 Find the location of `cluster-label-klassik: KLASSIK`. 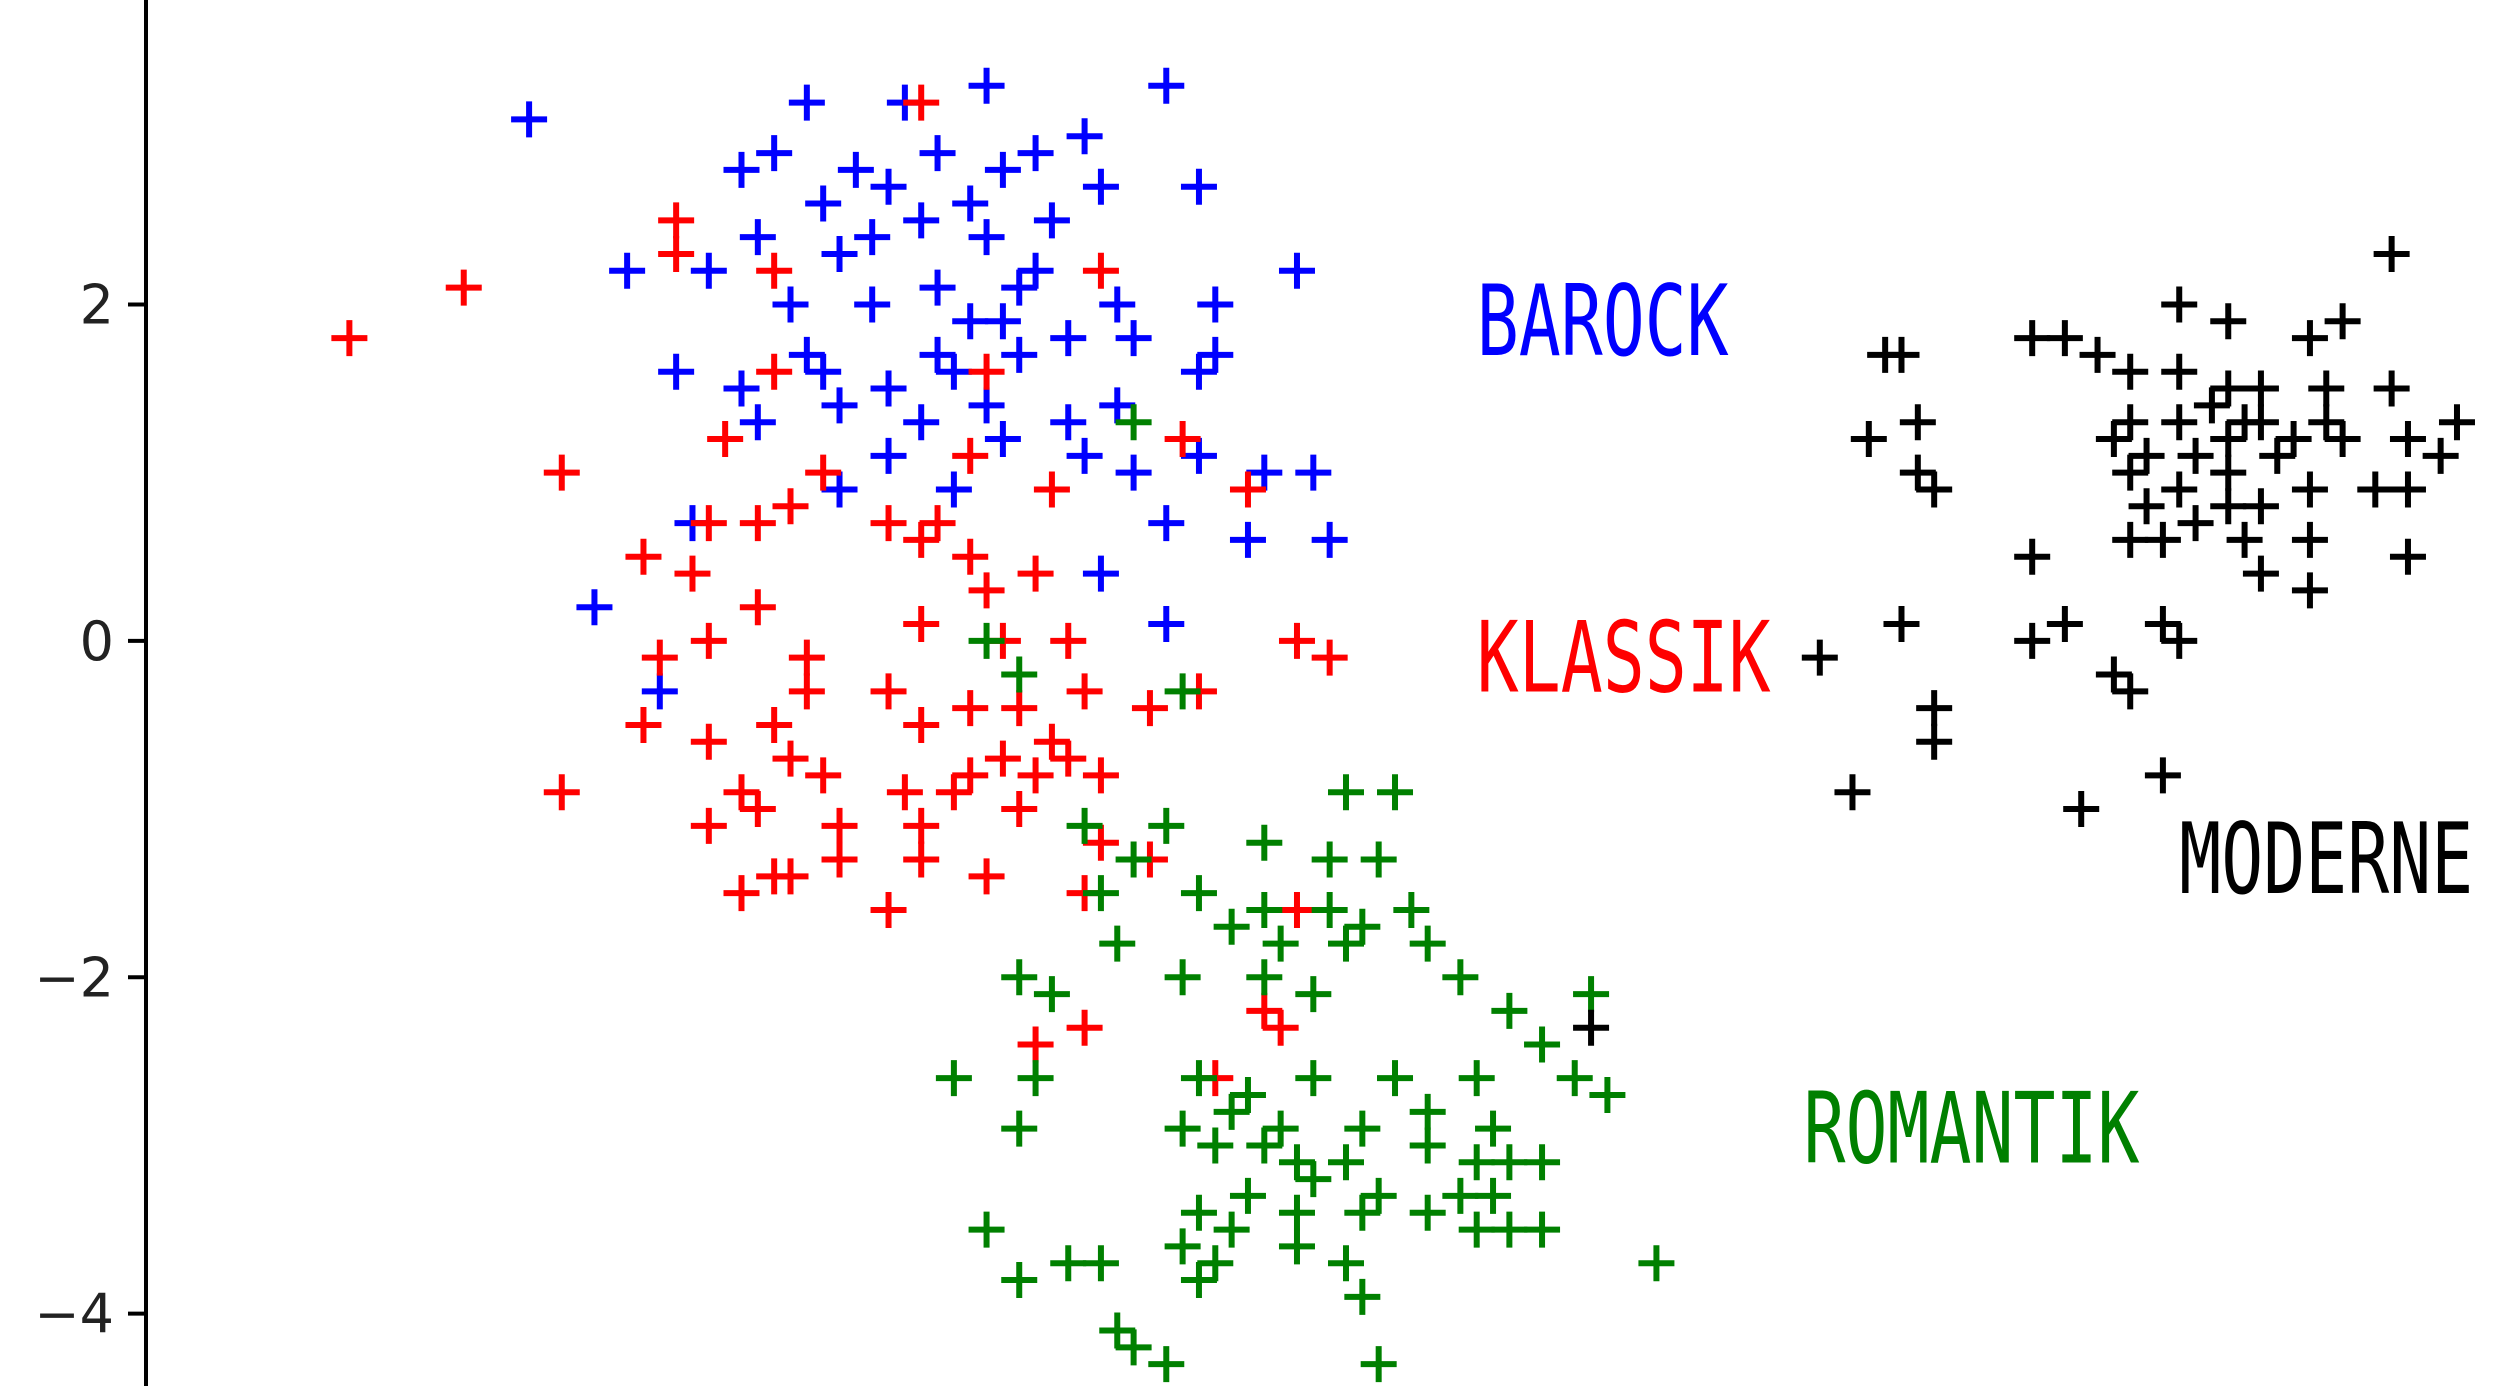

cluster-label-klassik: KLASSIK is located at coordinates (1624, 658).